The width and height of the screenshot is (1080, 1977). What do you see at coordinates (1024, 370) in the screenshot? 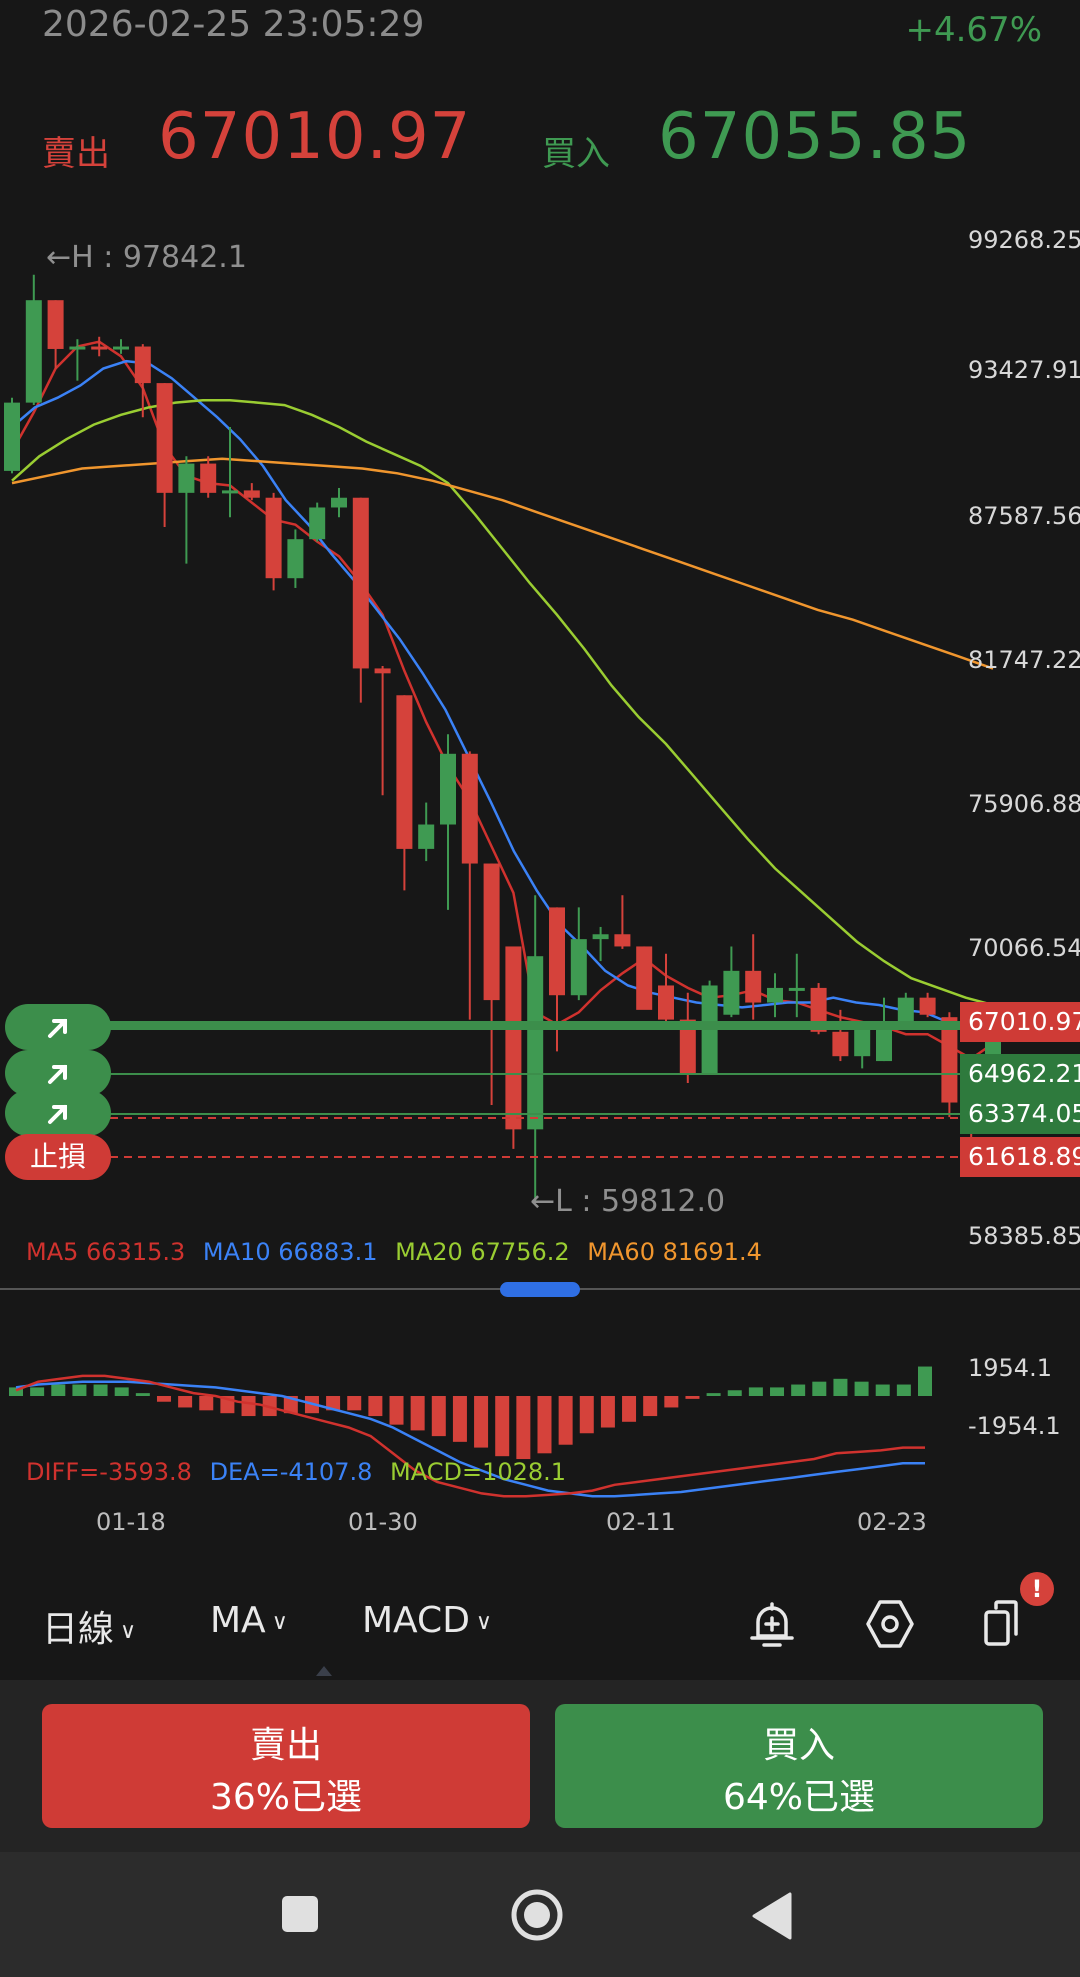
I see `y-tick: 93427.91` at bounding box center [1024, 370].